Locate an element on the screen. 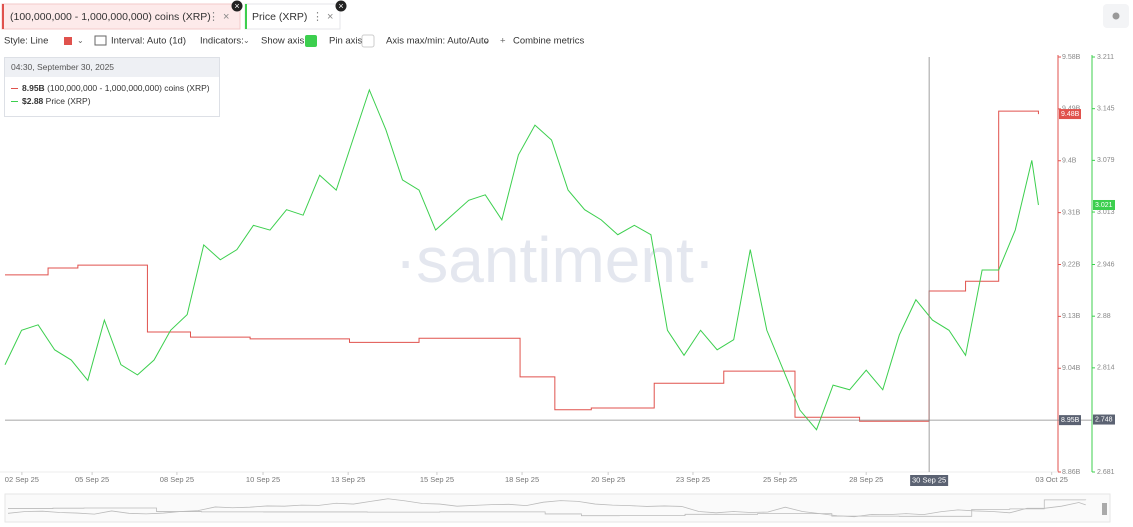 The image size is (1133, 527). y2-tick-label: 2.681 is located at coordinates (1106, 472).